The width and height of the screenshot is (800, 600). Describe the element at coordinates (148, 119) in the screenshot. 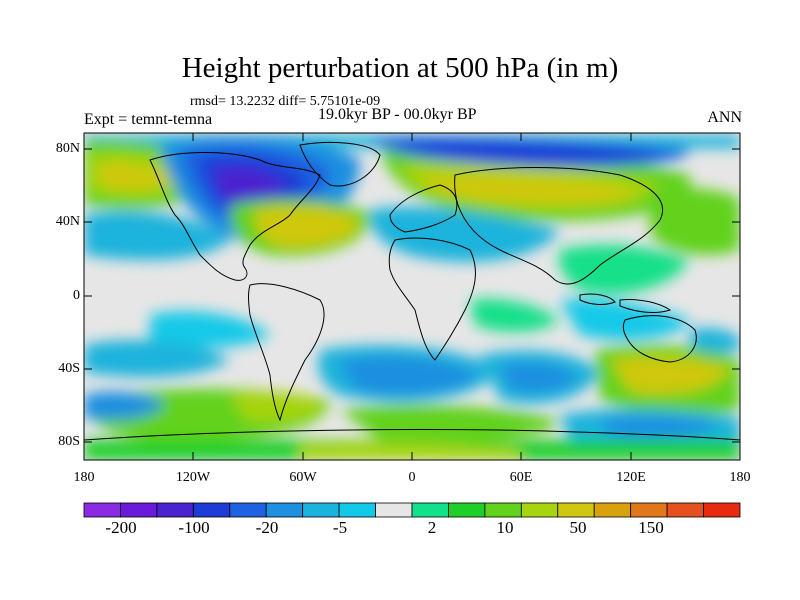

I see `experiment-label: Expt = temnt-temna` at that location.